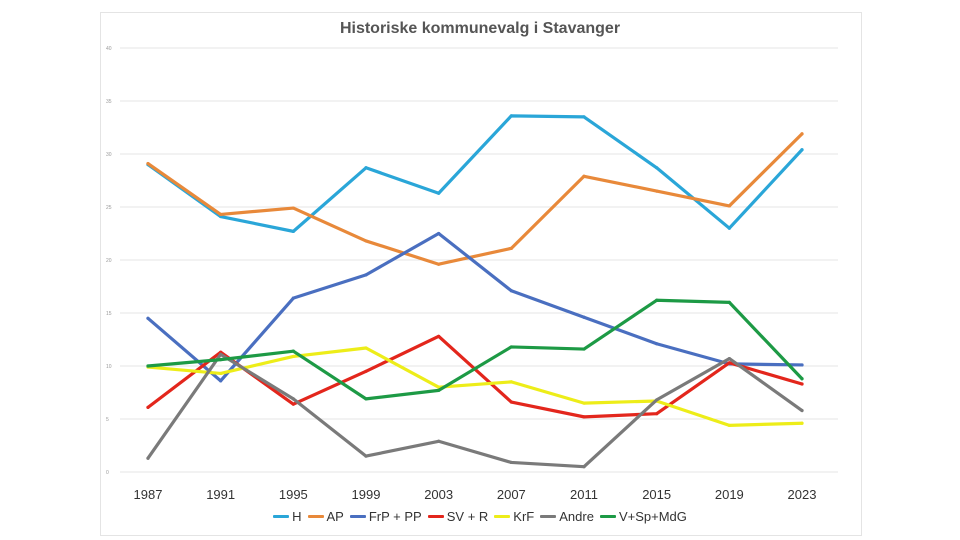 The image size is (960, 540). What do you see at coordinates (109, 49) in the screenshot?
I see `y-tick-label: 40` at bounding box center [109, 49].